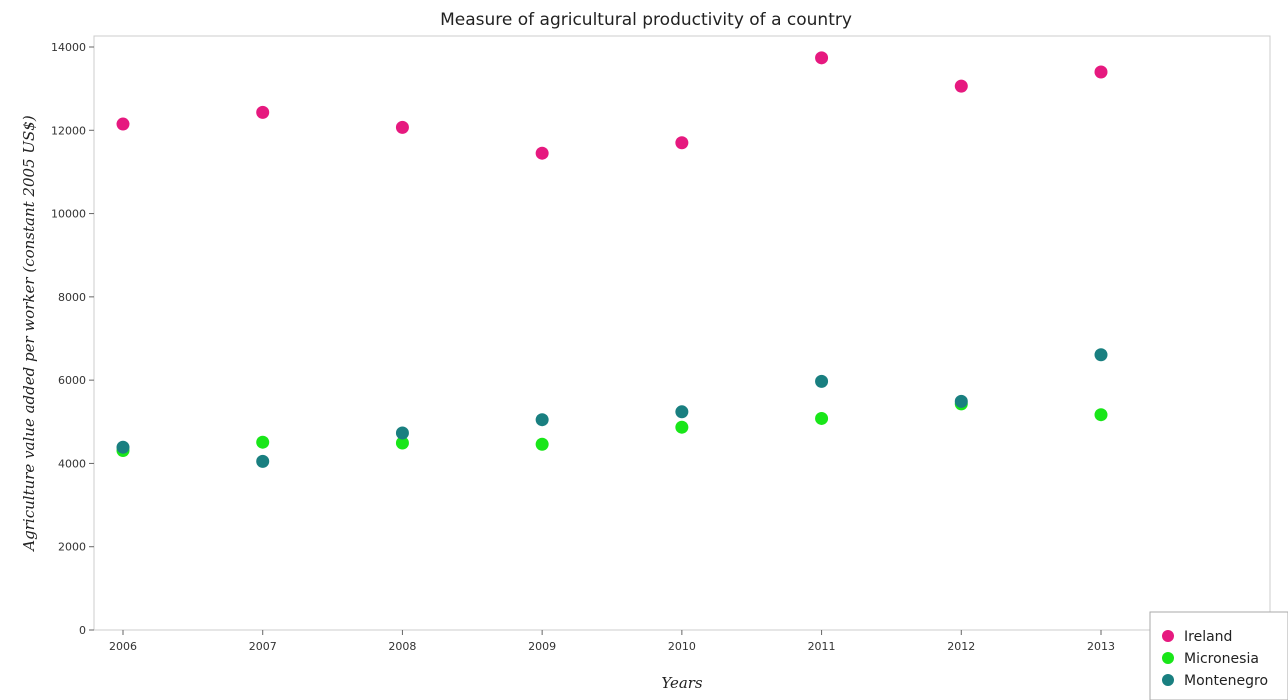 This screenshot has height=700, width=1288. Describe the element at coordinates (822, 381) in the screenshot. I see `point-montenegro-2011` at that location.